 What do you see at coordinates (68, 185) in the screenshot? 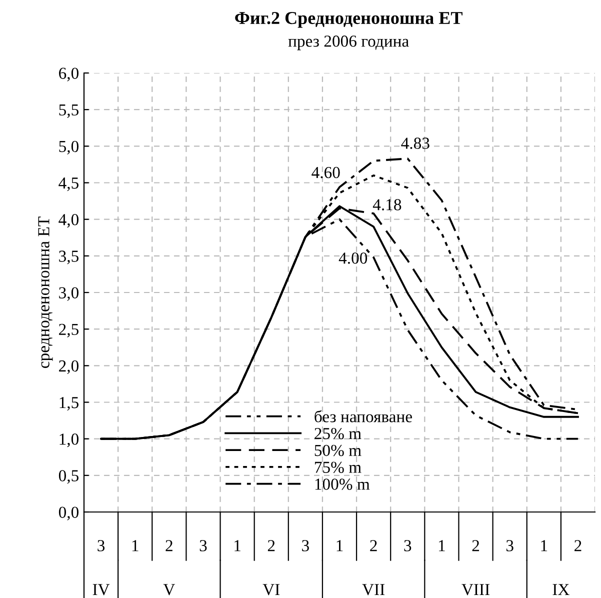
I see `y-tick-label: 4,5` at bounding box center [68, 185].